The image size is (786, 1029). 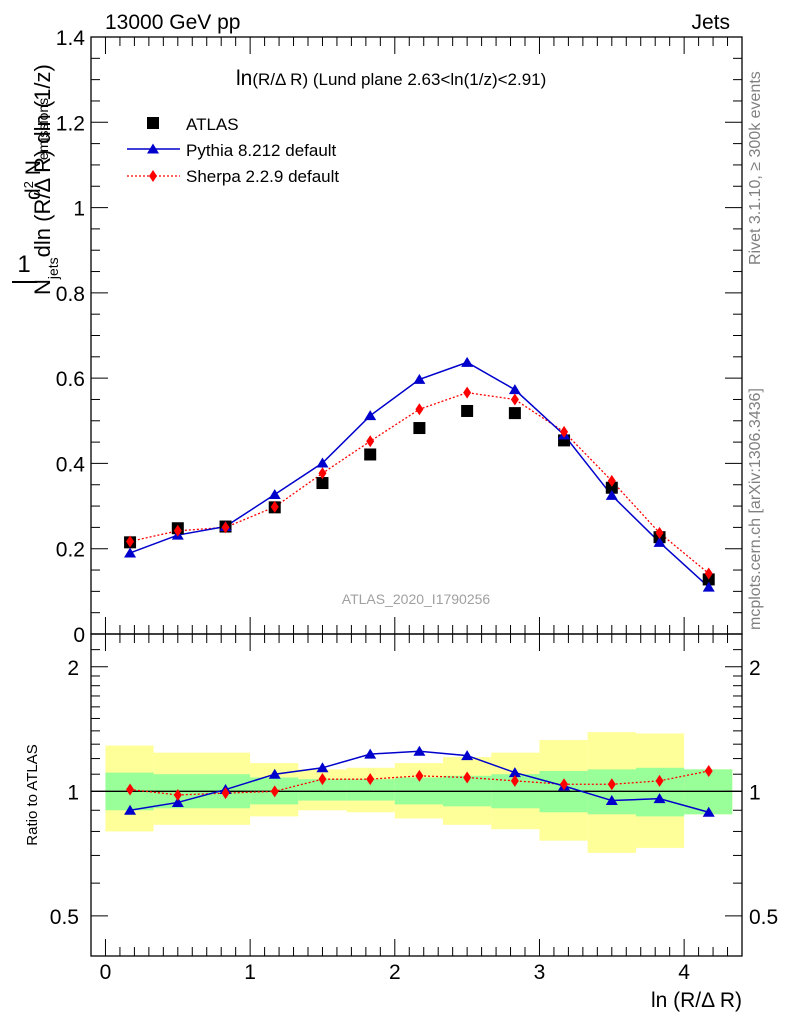 What do you see at coordinates (70, 123) in the screenshot?
I see `top-y-tick-label: 1.2` at bounding box center [70, 123].